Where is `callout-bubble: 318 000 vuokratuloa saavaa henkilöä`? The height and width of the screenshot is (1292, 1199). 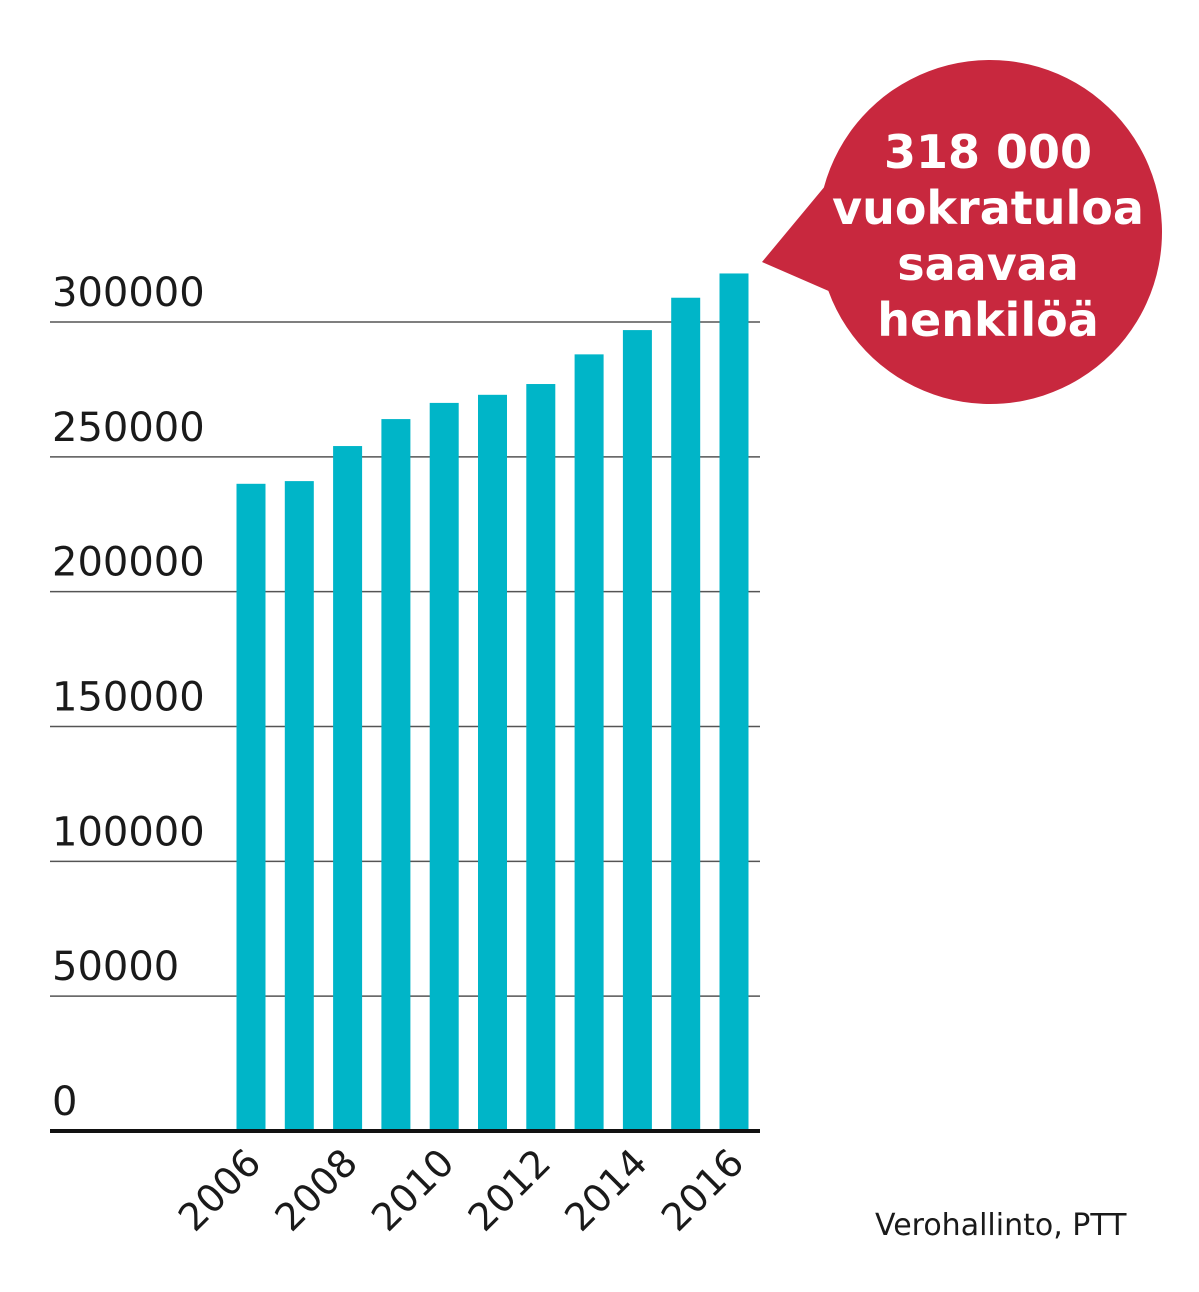 callout-bubble: 318 000 vuokratuloa saavaa henkilöä is located at coordinates (962, 232).